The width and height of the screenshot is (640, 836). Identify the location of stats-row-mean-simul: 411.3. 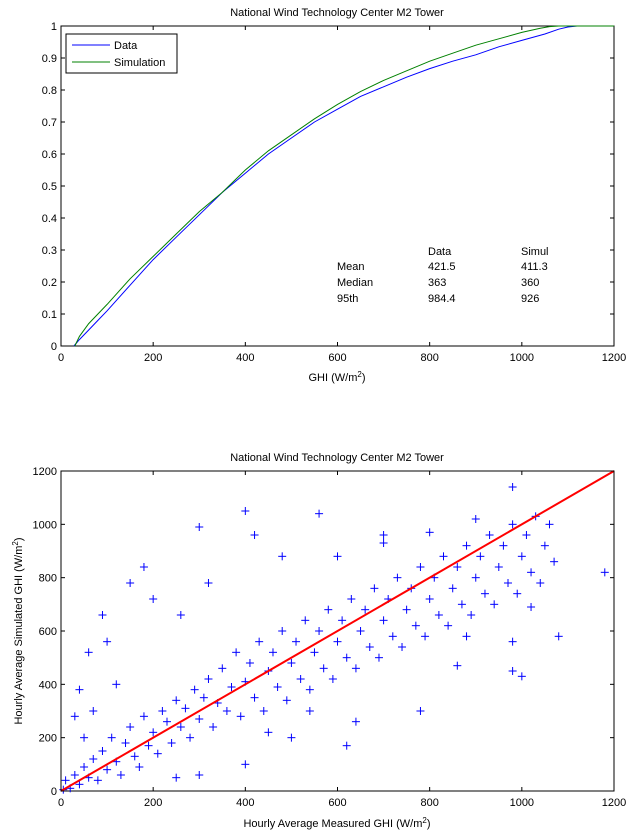
(534, 267).